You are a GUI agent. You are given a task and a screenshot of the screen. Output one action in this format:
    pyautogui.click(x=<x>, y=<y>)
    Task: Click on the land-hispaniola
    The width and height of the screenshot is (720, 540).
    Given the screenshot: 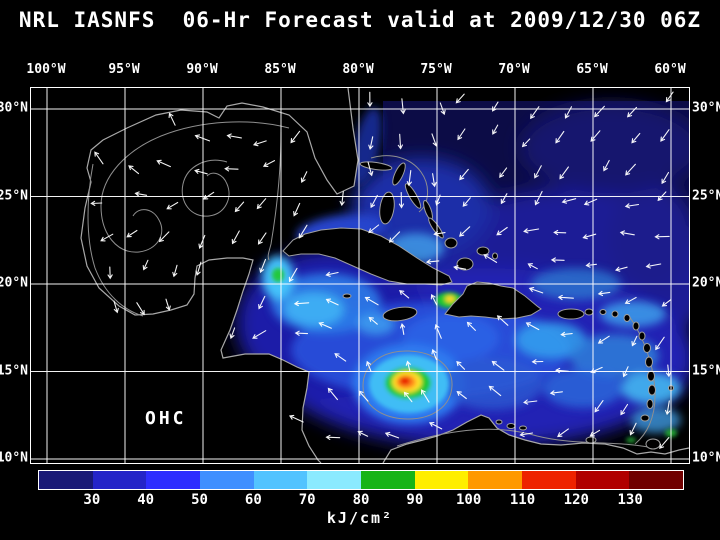 What is the action you would take?
    pyautogui.click(x=493, y=300)
    